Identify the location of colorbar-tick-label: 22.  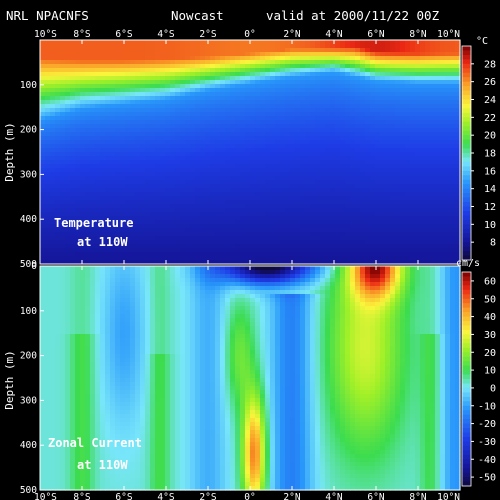
(490, 118).